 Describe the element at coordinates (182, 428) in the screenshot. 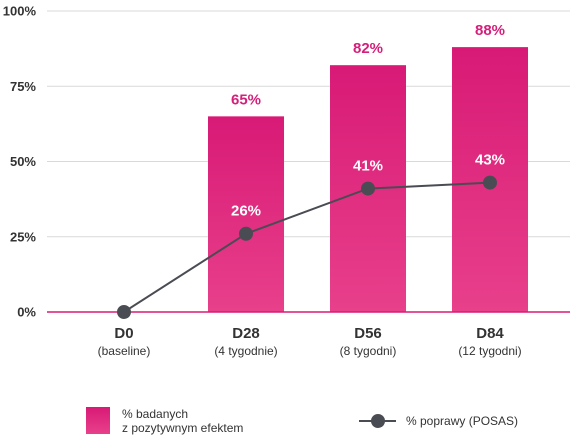

I see `legend-label-bar: z pozytywnym efektem` at that location.